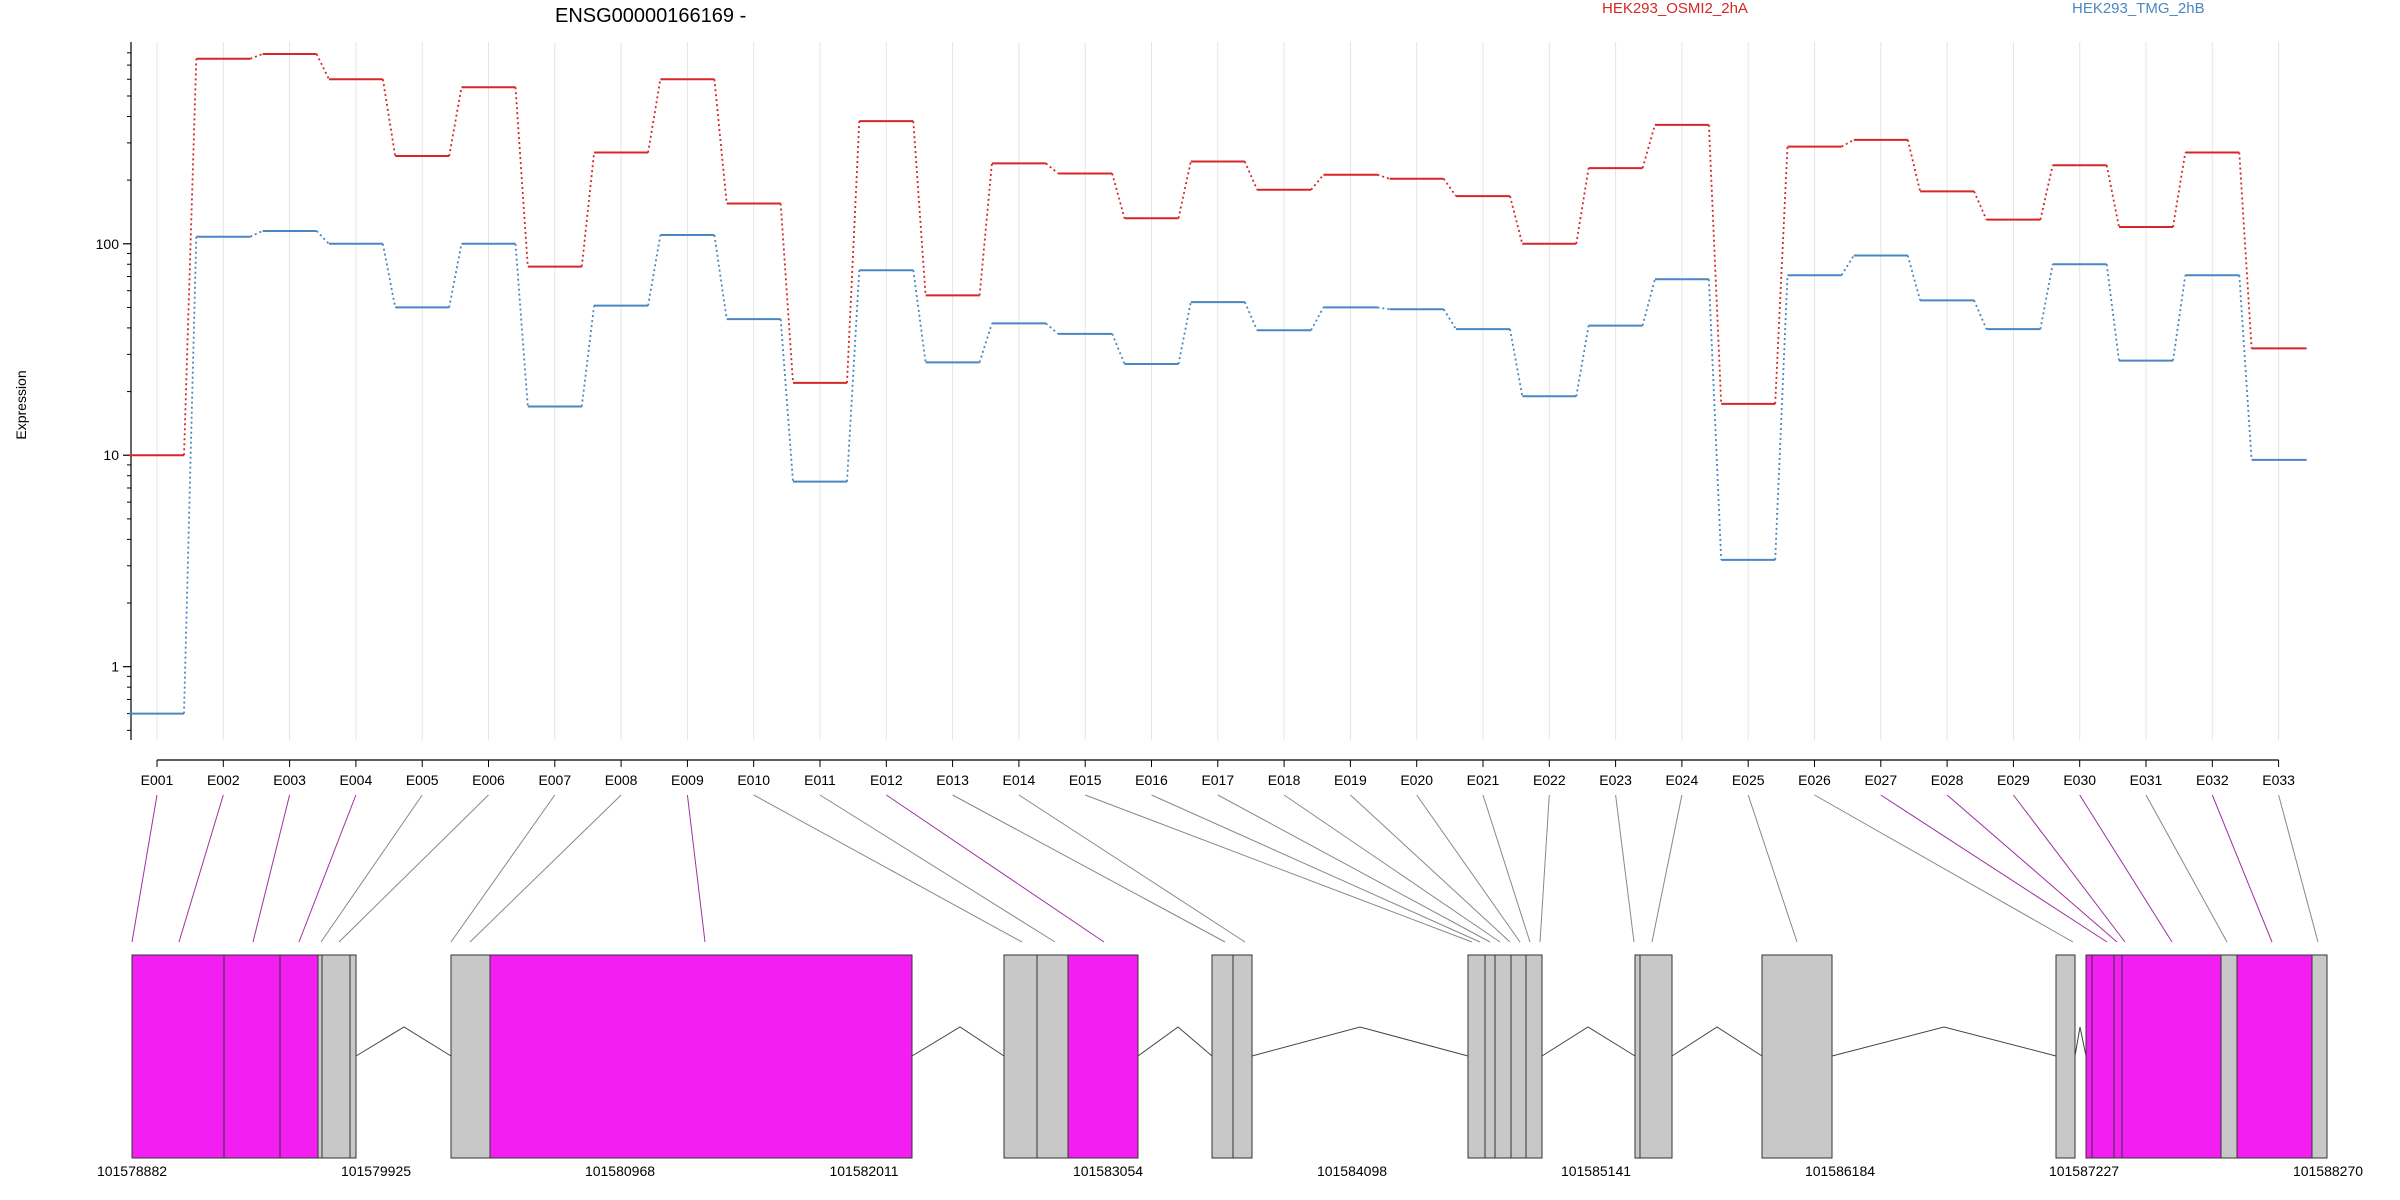  What do you see at coordinates (1108, 1171) in the screenshot?
I see `coordinate-label: 101583054` at bounding box center [1108, 1171].